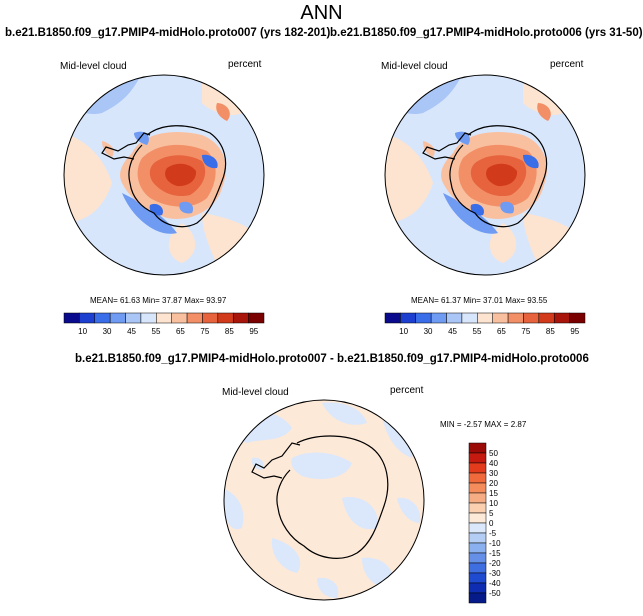 Image resolution: width=643 pixels, height=616 pixels. Describe the element at coordinates (495, 553) in the screenshot. I see `panel-3-colorbar-label: -15` at that location.